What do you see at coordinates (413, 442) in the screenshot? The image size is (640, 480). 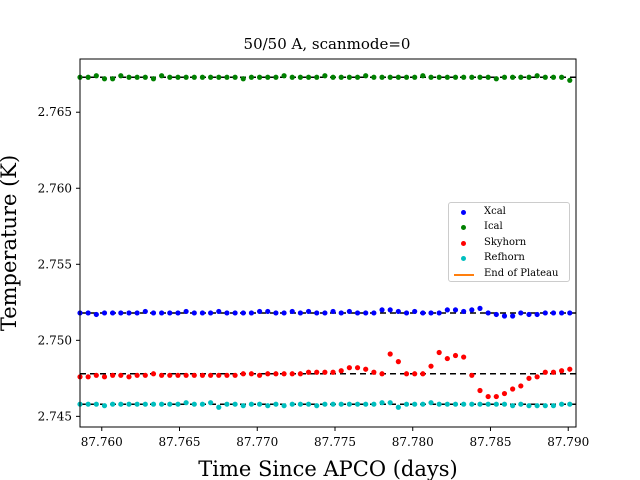 I see `x-tick-label: 87.780` at bounding box center [413, 442].